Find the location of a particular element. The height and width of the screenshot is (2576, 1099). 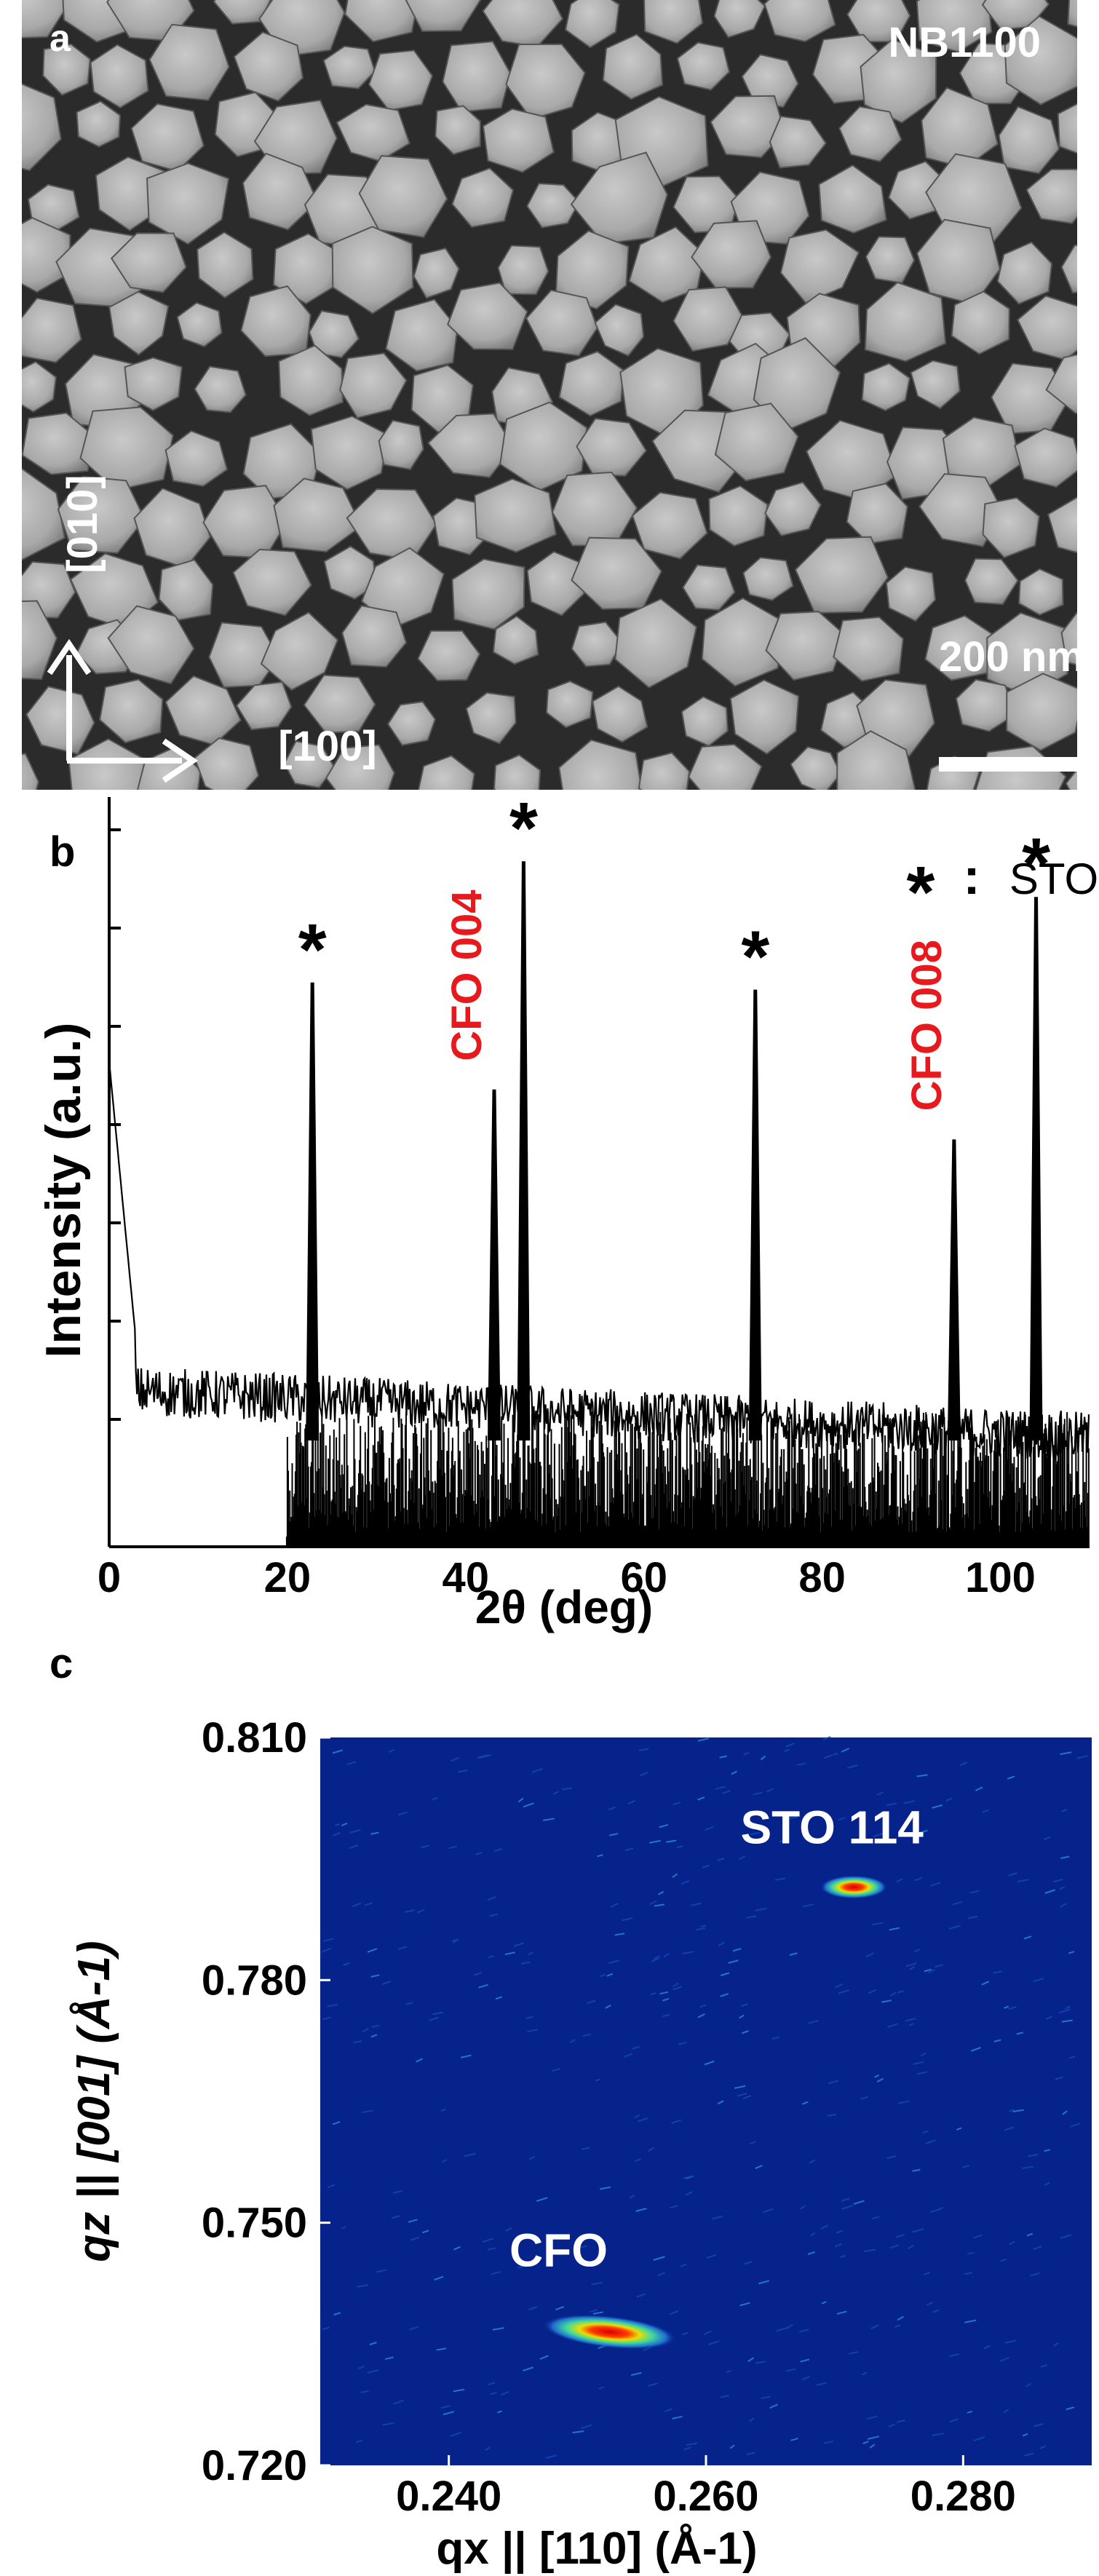

scale-bar-label: 200 nm is located at coordinates (1011, 657).